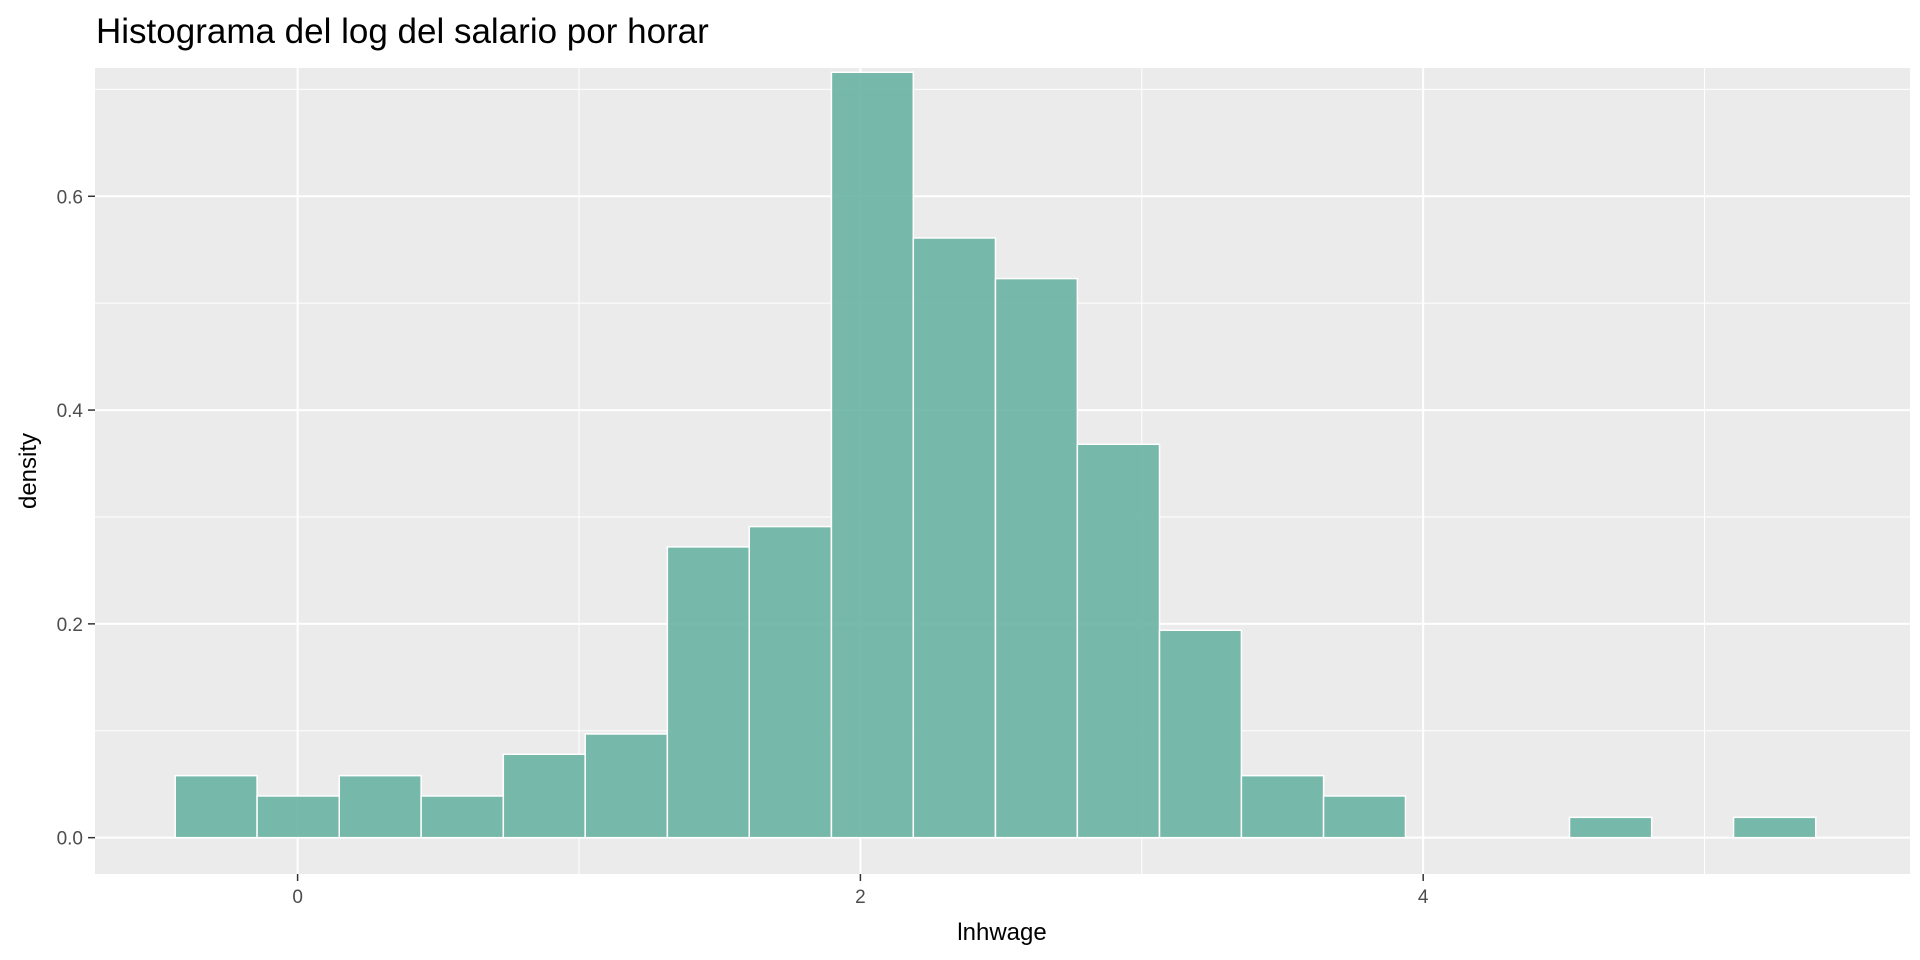 This screenshot has height=960, width=1920. Describe the element at coordinates (70, 411) in the screenshot. I see `y-tick-label: 0.4` at that location.